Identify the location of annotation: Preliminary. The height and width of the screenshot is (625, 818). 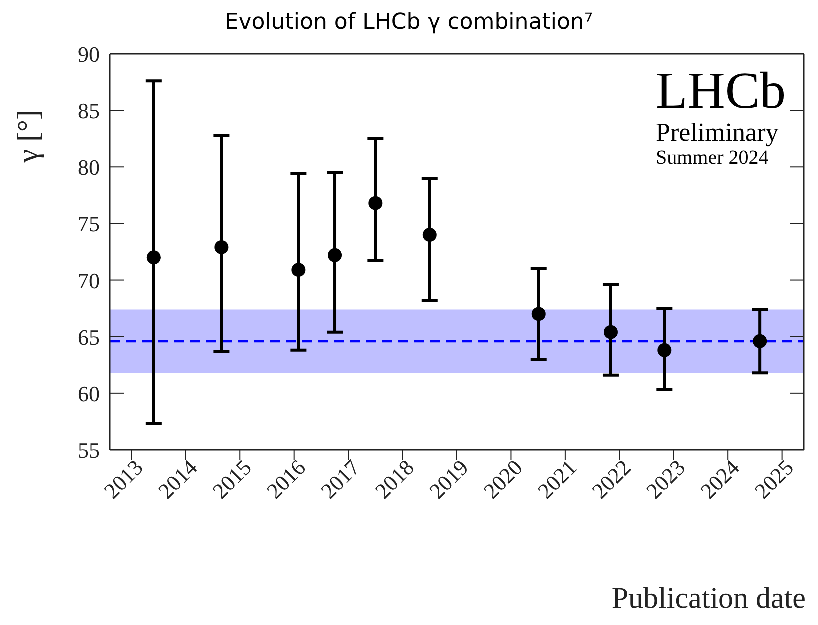
(718, 132).